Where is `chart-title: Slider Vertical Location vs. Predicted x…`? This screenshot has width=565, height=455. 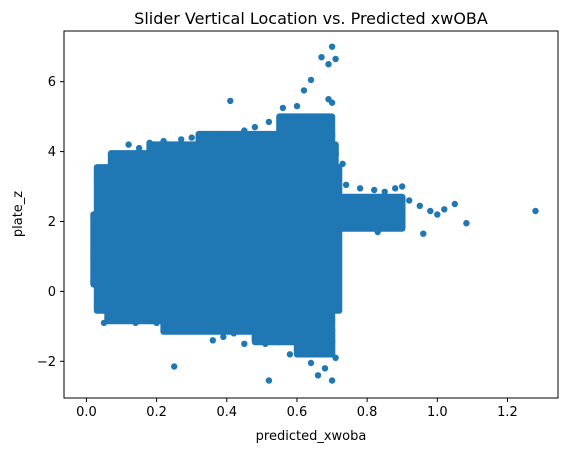 chart-title: Slider Vertical Location vs. Predicted x… is located at coordinates (311, 18).